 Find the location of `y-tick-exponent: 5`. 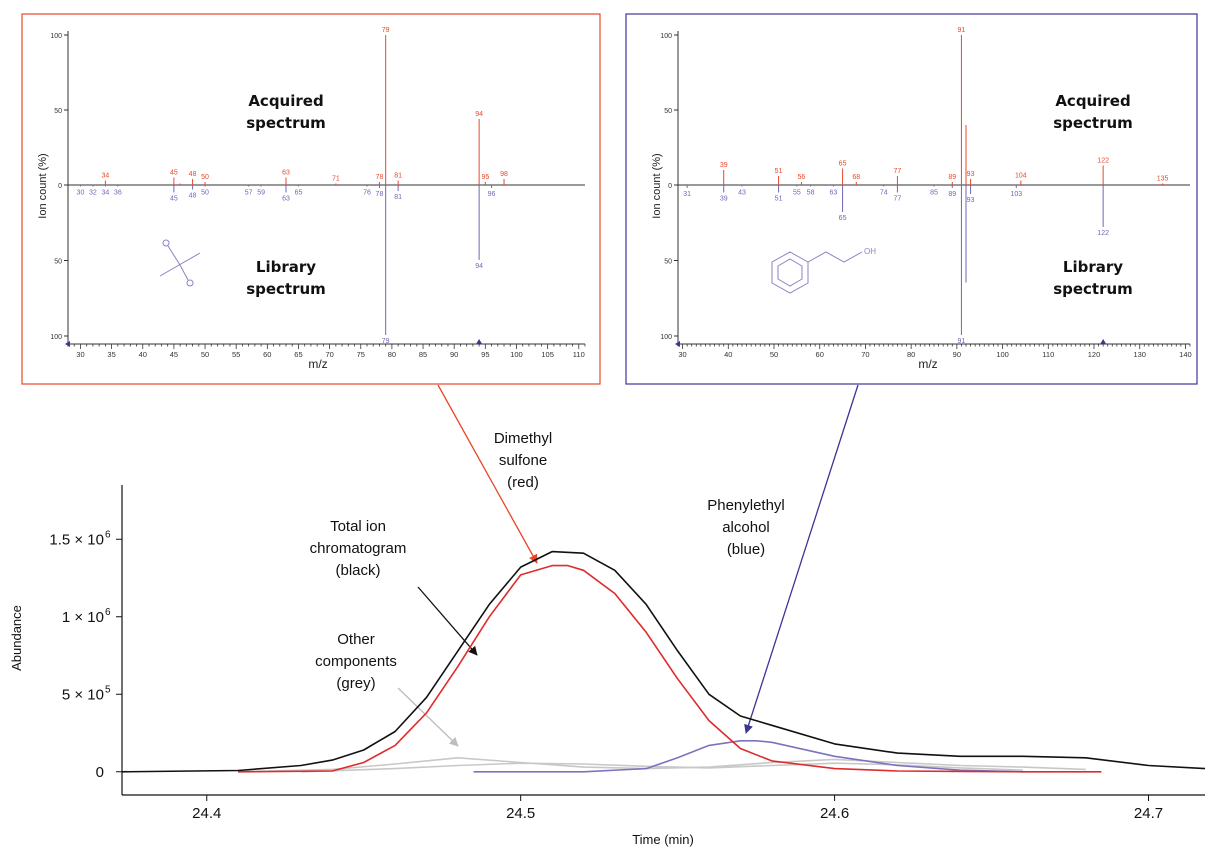

y-tick-exponent: 5 is located at coordinates (108, 689).